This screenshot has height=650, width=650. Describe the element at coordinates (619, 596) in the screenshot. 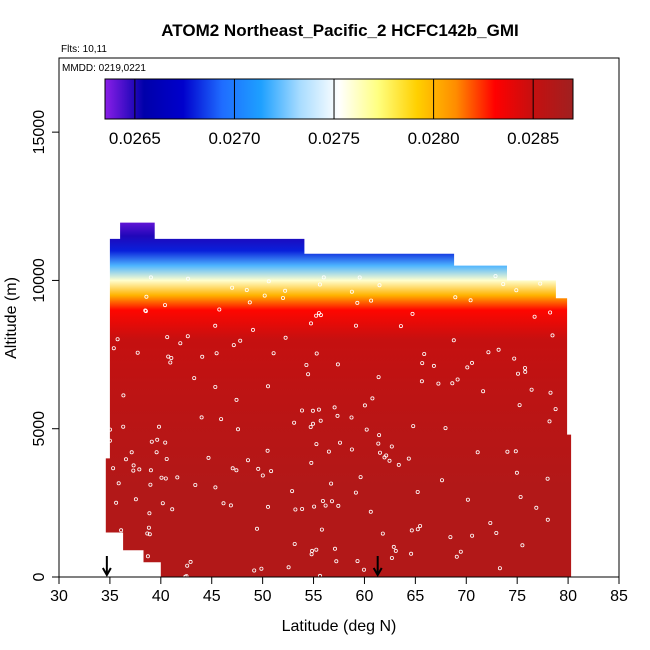

I see `x-tick-label: 85` at that location.